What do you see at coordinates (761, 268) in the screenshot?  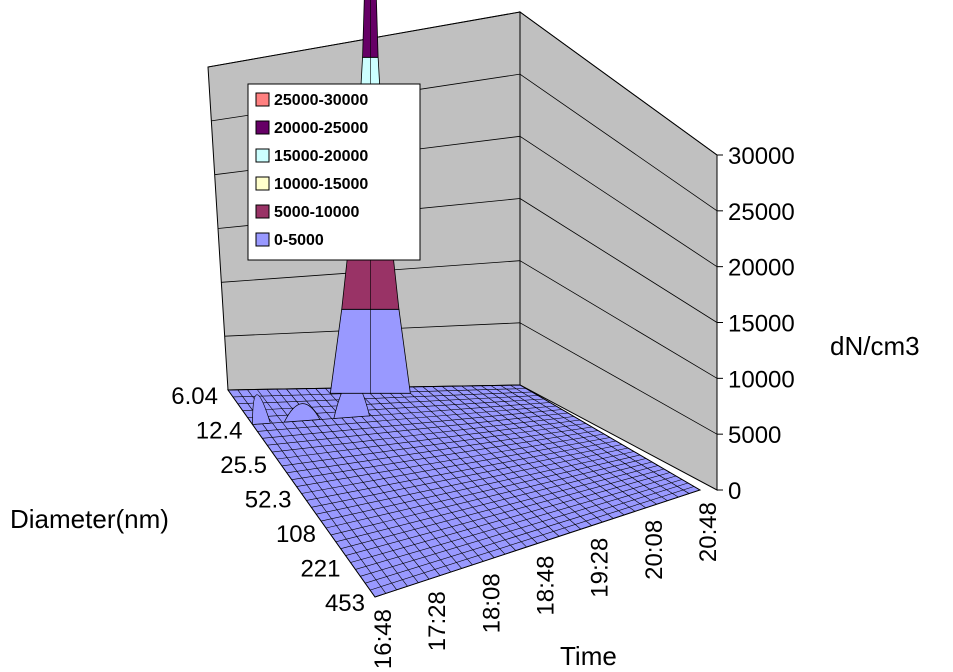 I see `z-tick-label: 20000` at bounding box center [761, 268].